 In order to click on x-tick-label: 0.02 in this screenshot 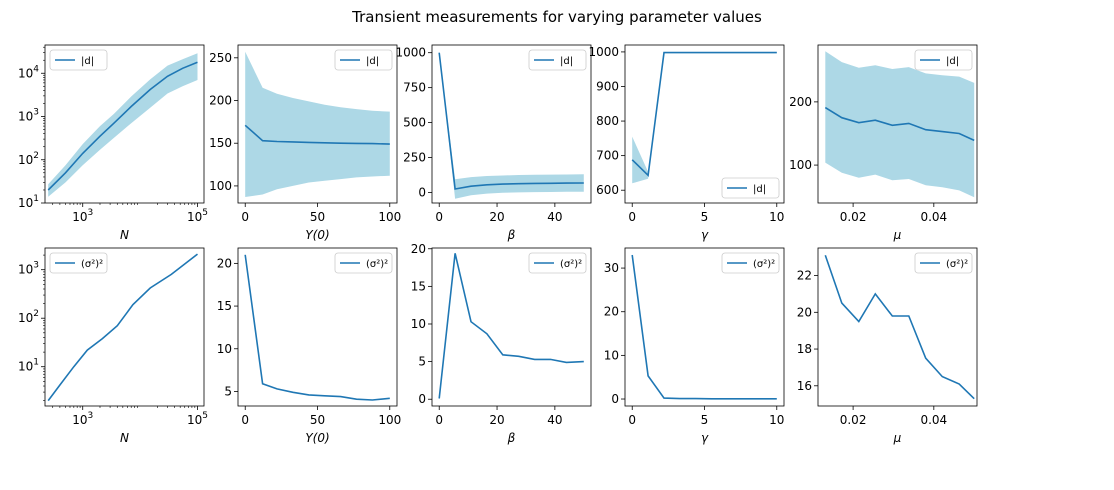, I will do `click(853, 217)`.